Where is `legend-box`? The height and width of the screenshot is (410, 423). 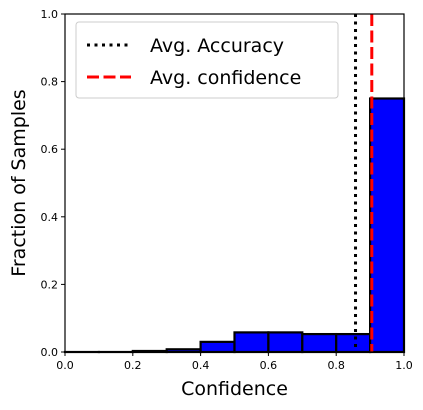 legend-box is located at coordinates (207, 60).